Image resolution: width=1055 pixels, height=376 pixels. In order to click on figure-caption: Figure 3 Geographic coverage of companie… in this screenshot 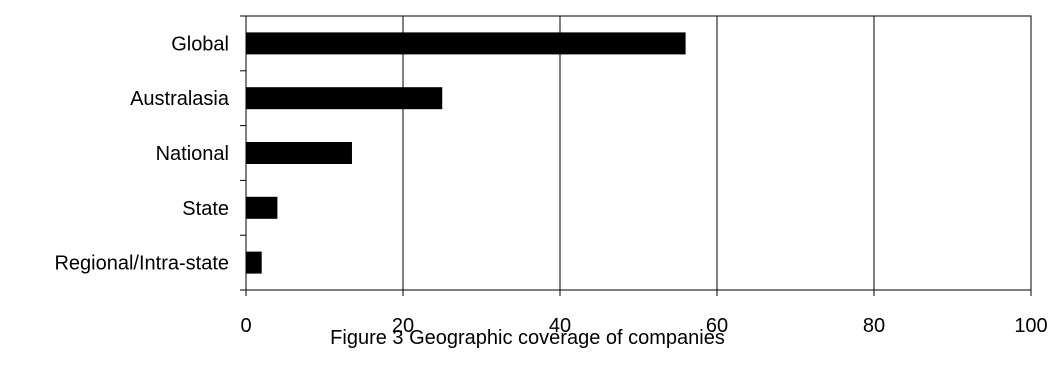, I will do `click(527, 338)`.